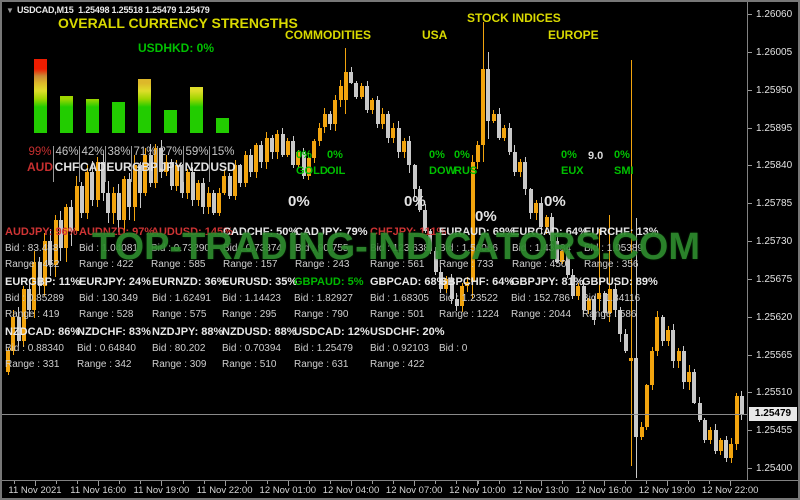 The width and height of the screenshot is (800, 500). Describe the element at coordinates (774, 279) in the screenshot. I see `price-axis-label: 1.25675` at that location.